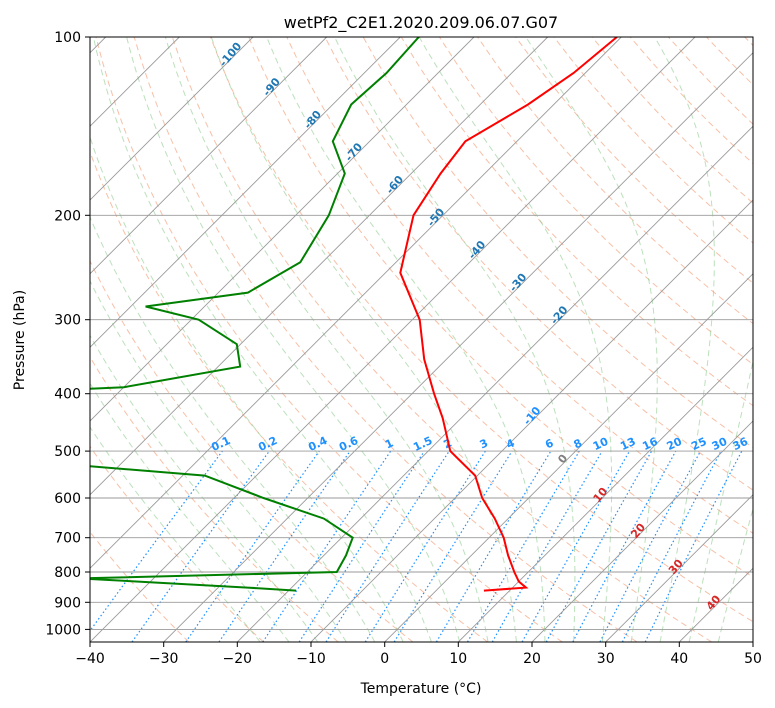 This screenshot has height=708, width=775. I want to click on x-tick-label: −40, so click(90, 659).